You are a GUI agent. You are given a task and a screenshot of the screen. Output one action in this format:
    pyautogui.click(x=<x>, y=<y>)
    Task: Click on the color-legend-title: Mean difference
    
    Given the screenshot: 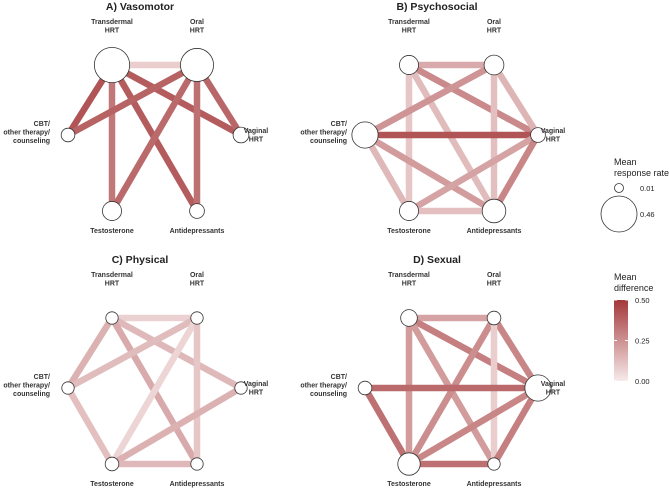 What is the action you would take?
    pyautogui.click(x=633, y=282)
    